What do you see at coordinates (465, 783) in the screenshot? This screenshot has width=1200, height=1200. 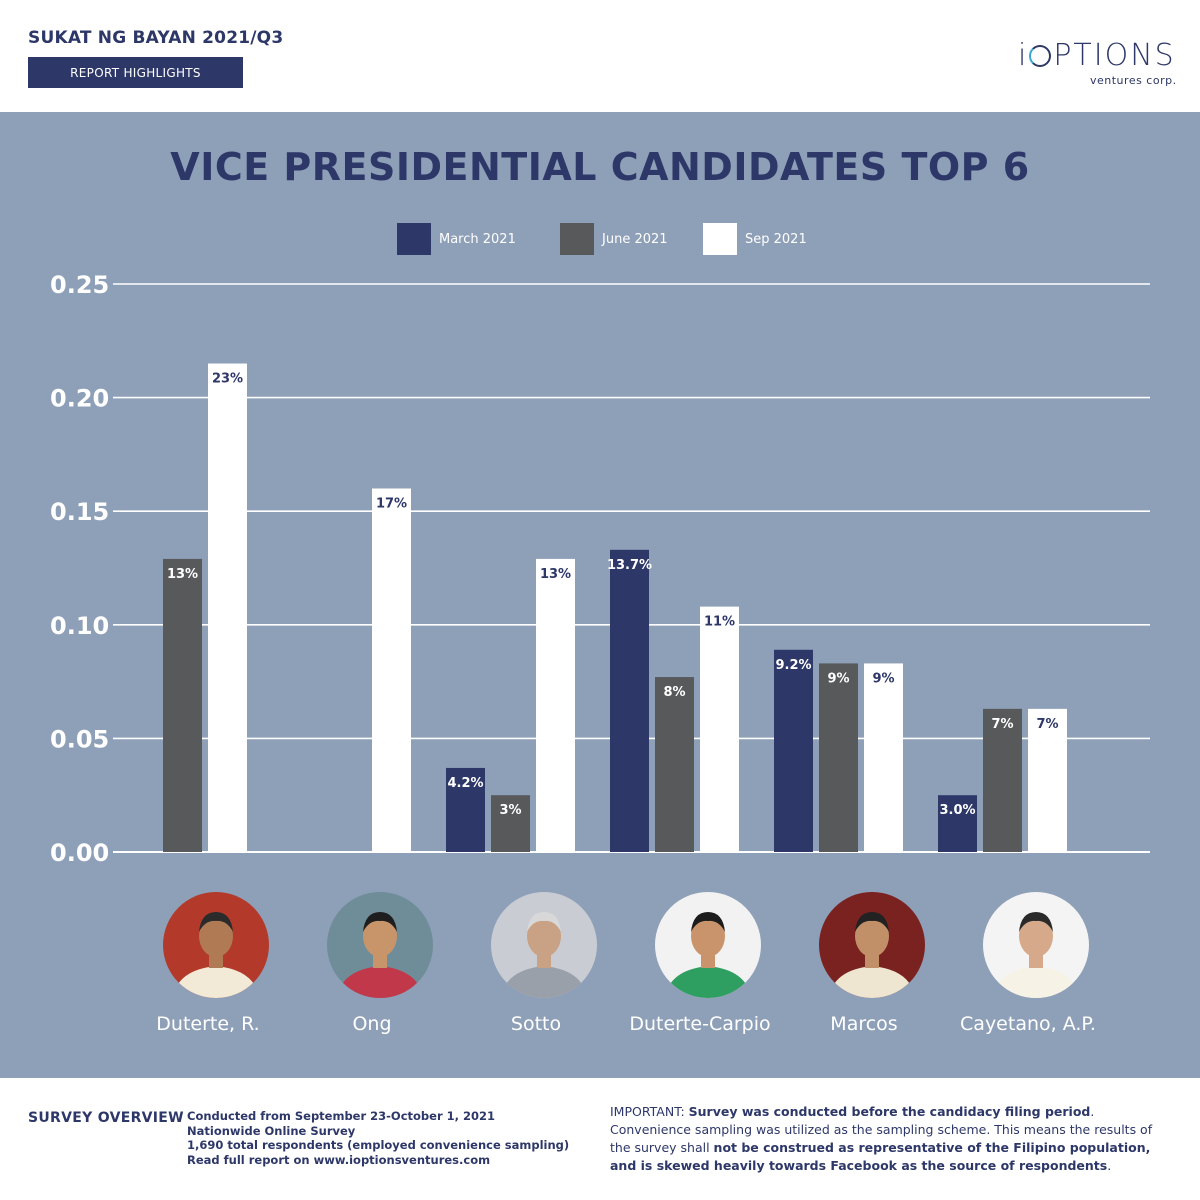 I see `bar-value-label: 4.2%` at bounding box center [465, 783].